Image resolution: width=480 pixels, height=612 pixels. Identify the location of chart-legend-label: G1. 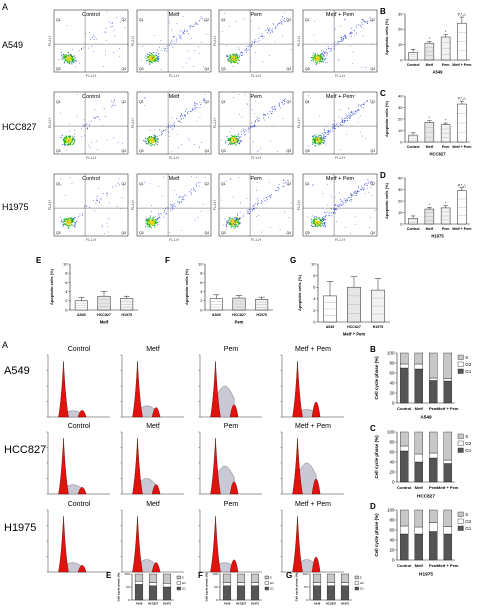
(468, 371).